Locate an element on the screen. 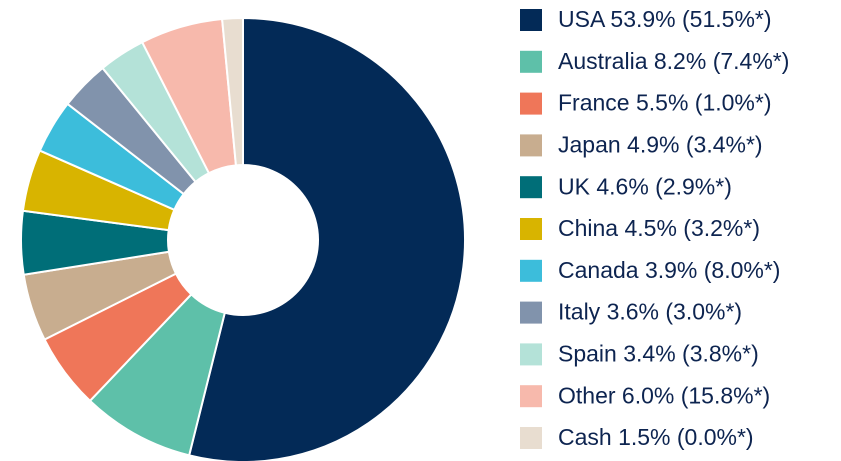 The image size is (841, 461). legend-label: Cash 1.5% (0.0%*) is located at coordinates (656, 437).